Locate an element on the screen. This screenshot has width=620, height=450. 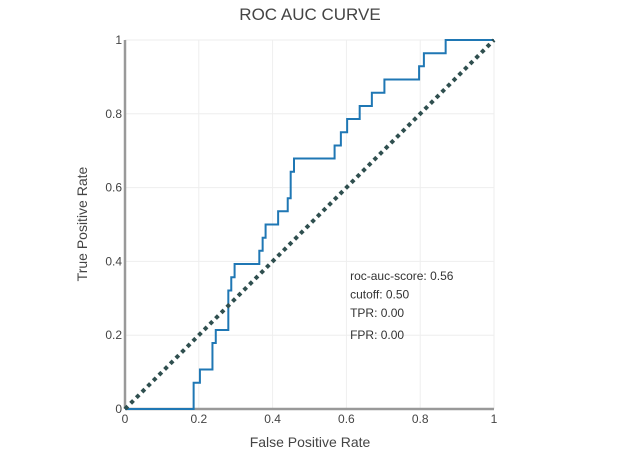
x-tick-label: 0.6 is located at coordinates (346, 419).